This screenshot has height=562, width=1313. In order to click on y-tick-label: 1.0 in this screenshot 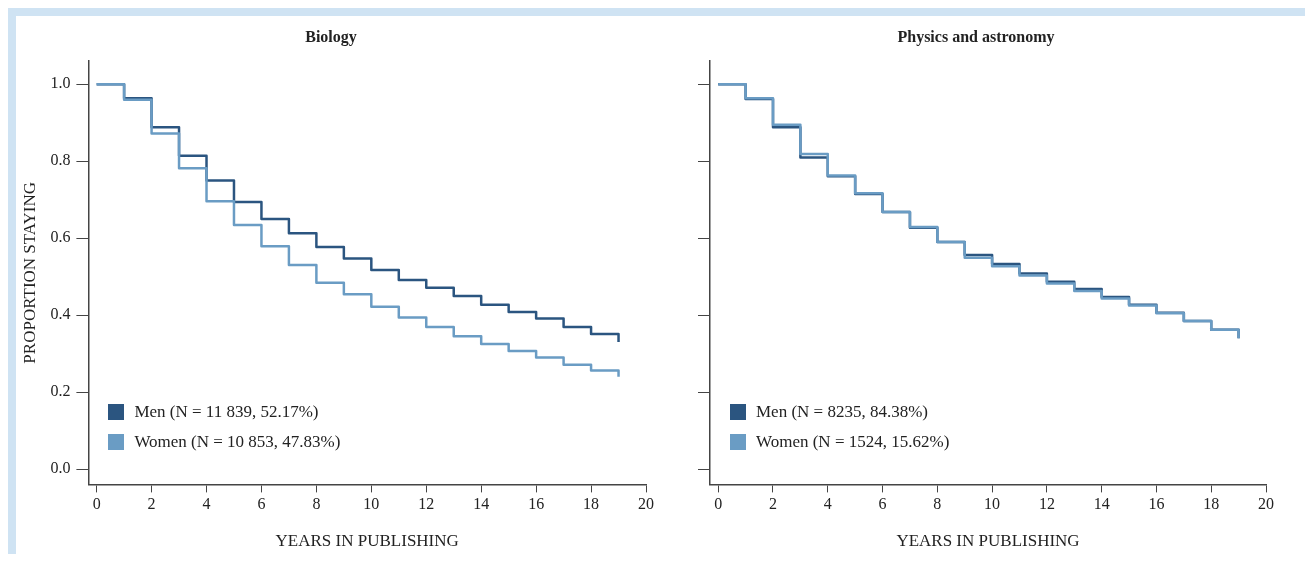, I will do `click(60, 83)`.